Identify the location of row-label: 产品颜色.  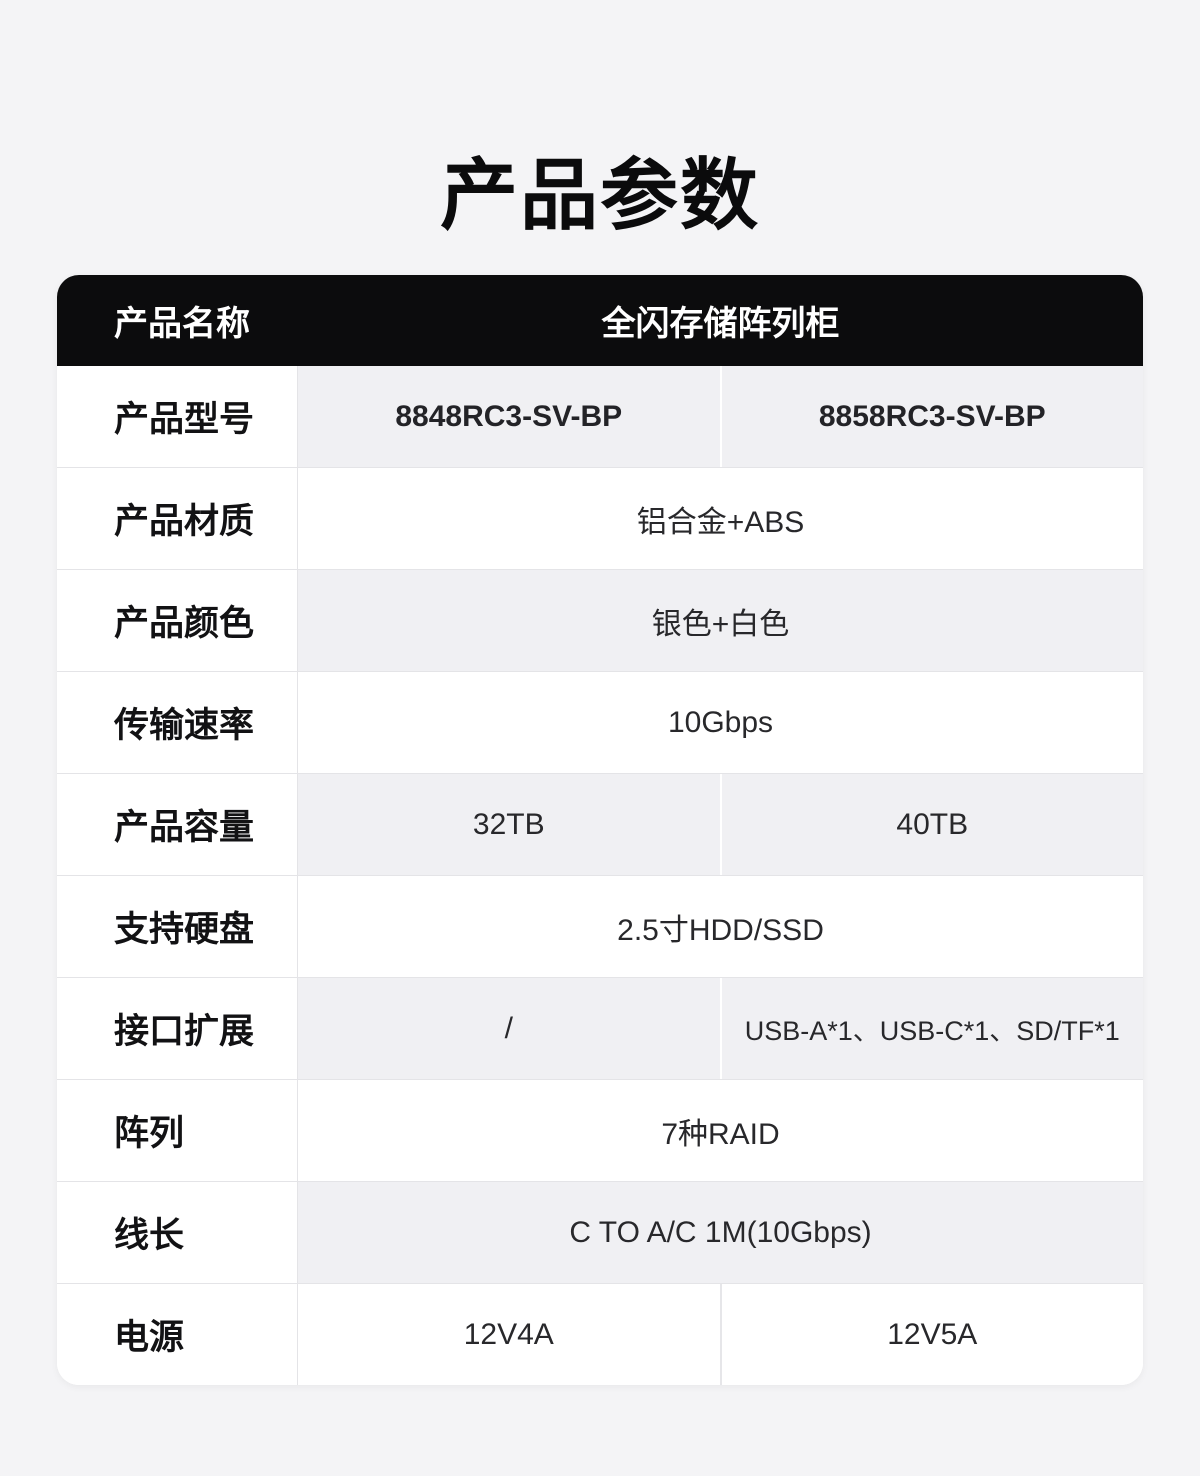
(177, 620).